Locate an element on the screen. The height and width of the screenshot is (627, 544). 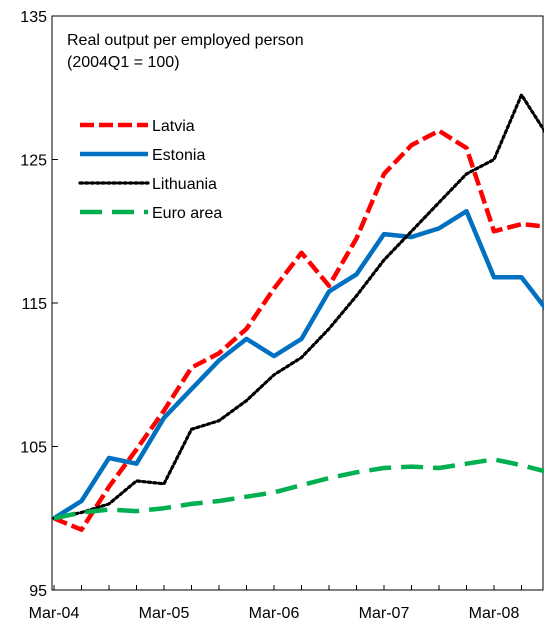
chart-subtitle: (2004Q1 = 100) is located at coordinates (123, 62).